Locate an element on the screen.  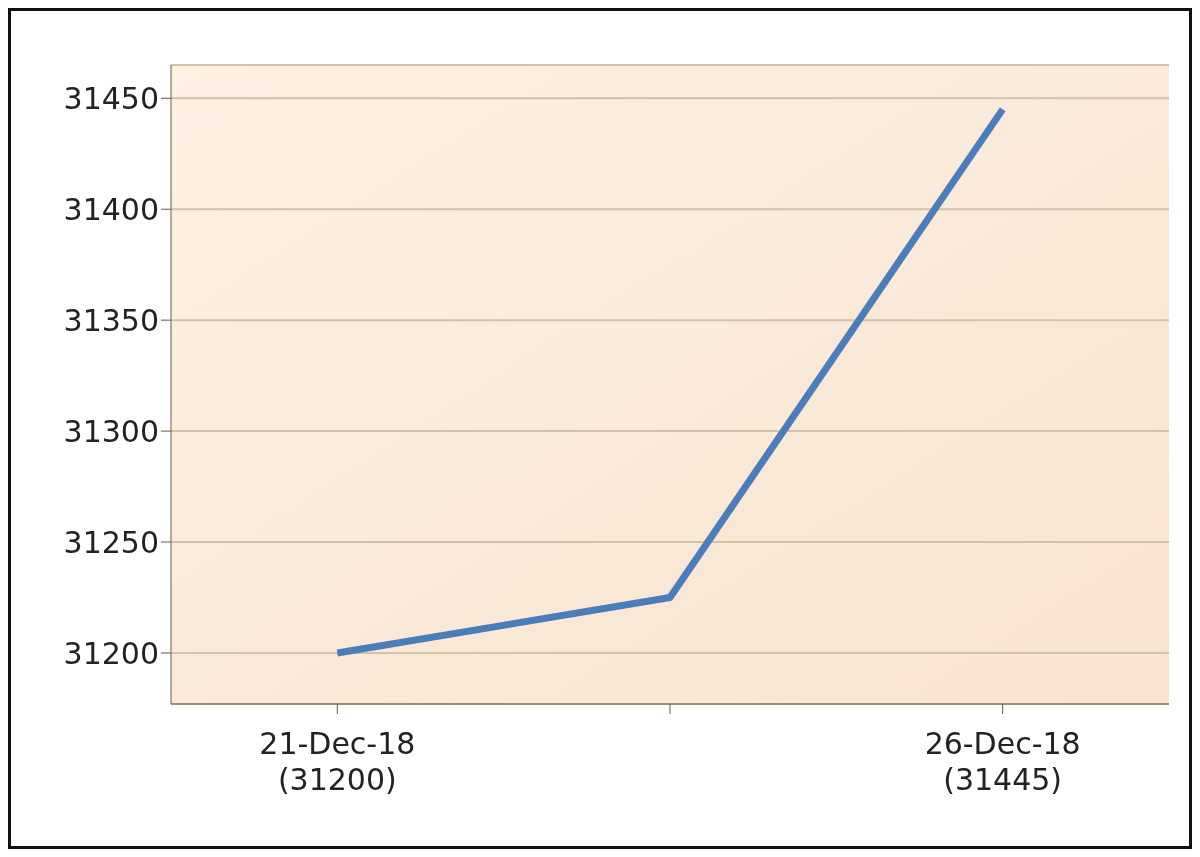
y-tick-label: 31350 is located at coordinates (111, 320).